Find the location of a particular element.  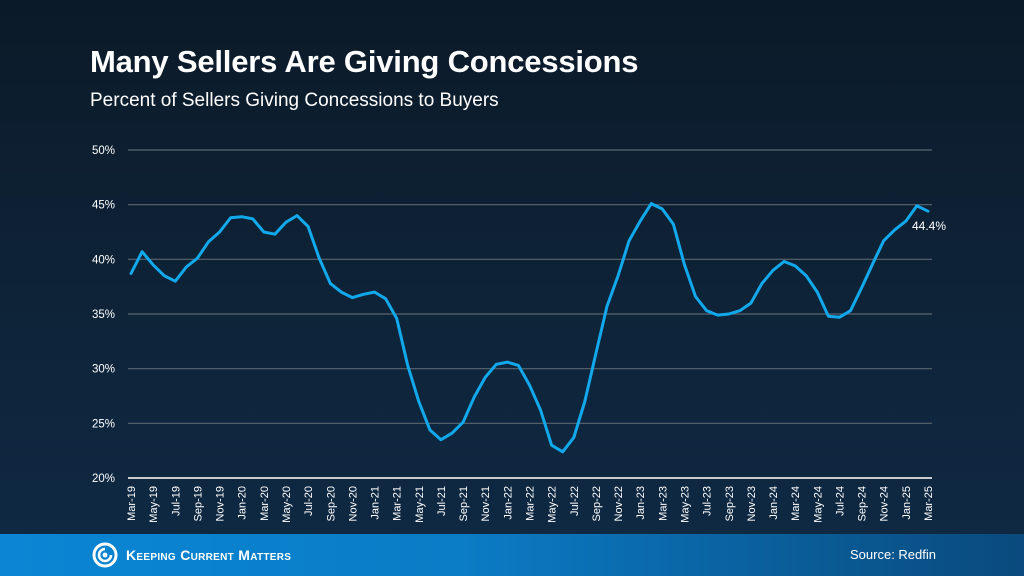

y-tick-label: 20% is located at coordinates (103, 479).